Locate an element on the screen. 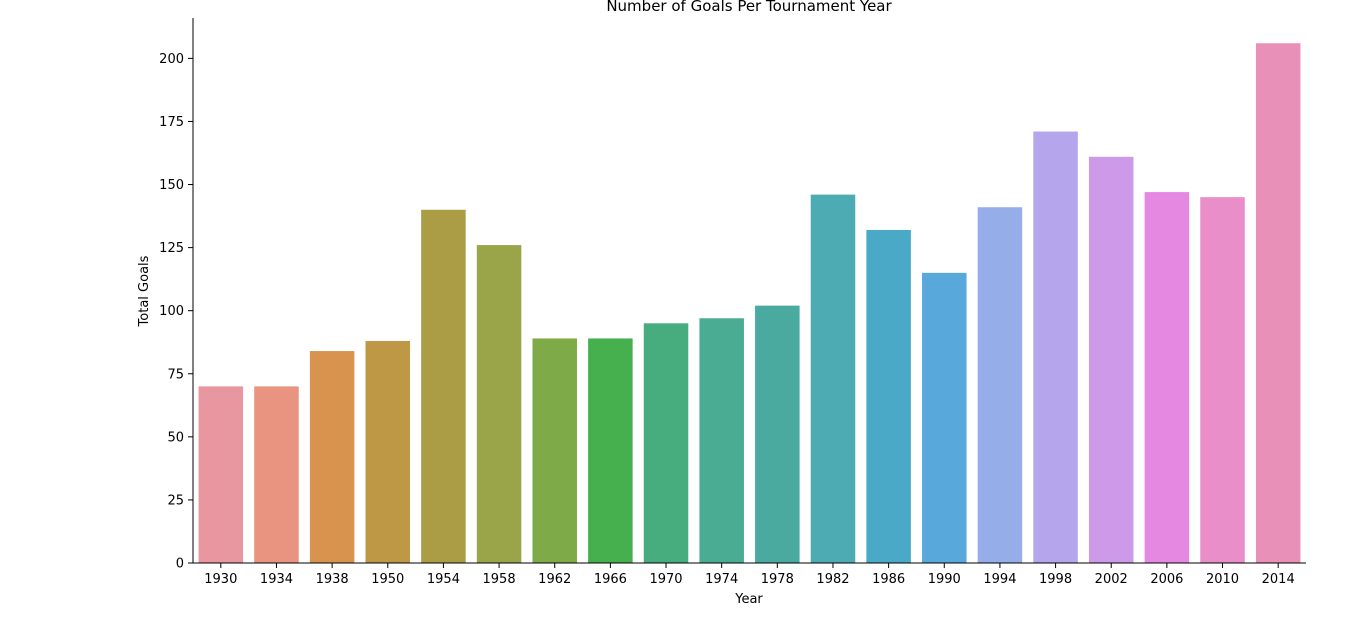 This screenshot has height=637, width=1366. x-tick-label: 1998 is located at coordinates (1055, 579).